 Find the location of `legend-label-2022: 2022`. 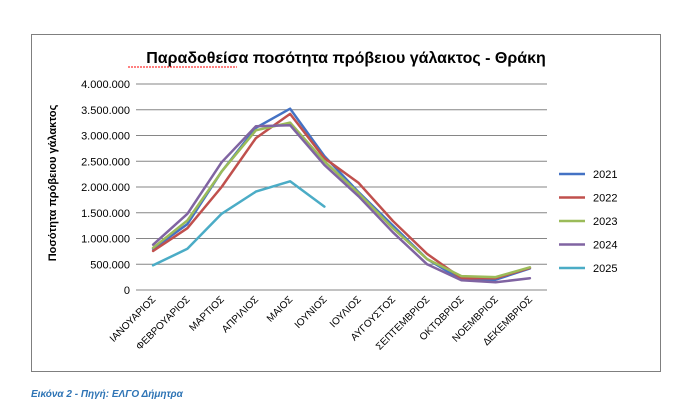

legend-label-2022: 2022 is located at coordinates (605, 199).